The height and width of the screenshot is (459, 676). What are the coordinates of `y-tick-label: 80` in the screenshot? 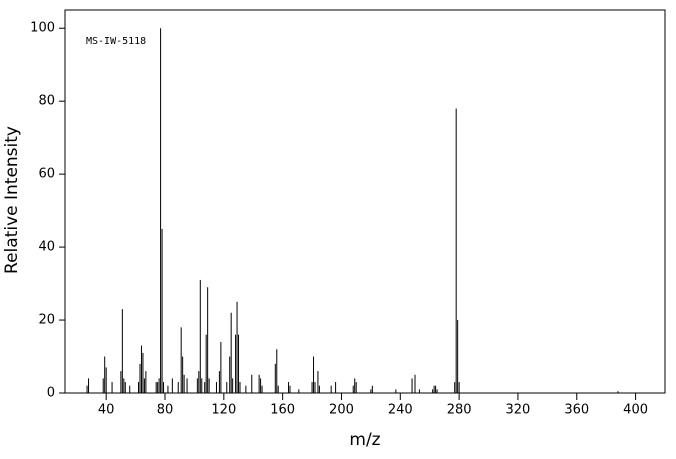 It's located at (46, 101).